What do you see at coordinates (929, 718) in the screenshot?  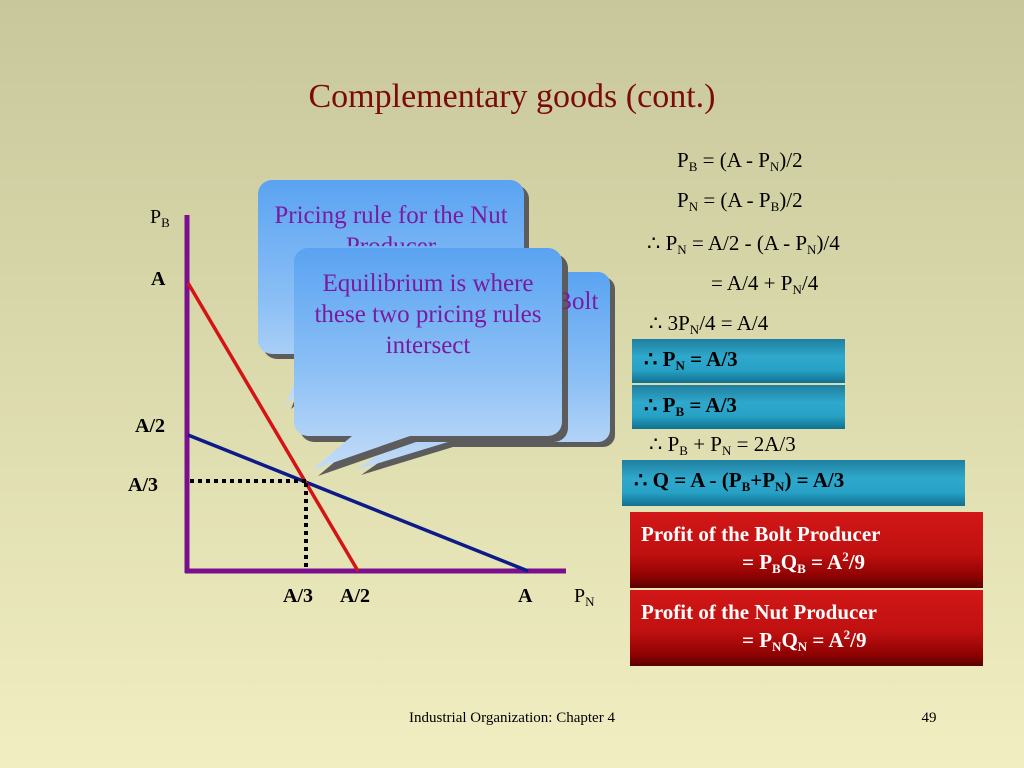 I see `page-number: 49` at bounding box center [929, 718].